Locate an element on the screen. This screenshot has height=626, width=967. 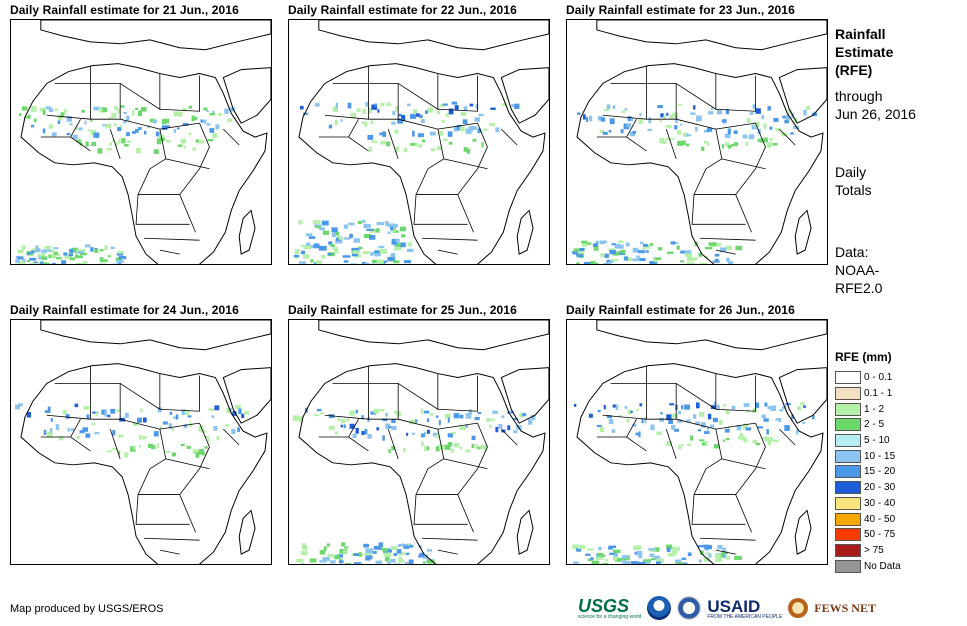
legend-item: 40 - 50 is located at coordinates (868, 519).